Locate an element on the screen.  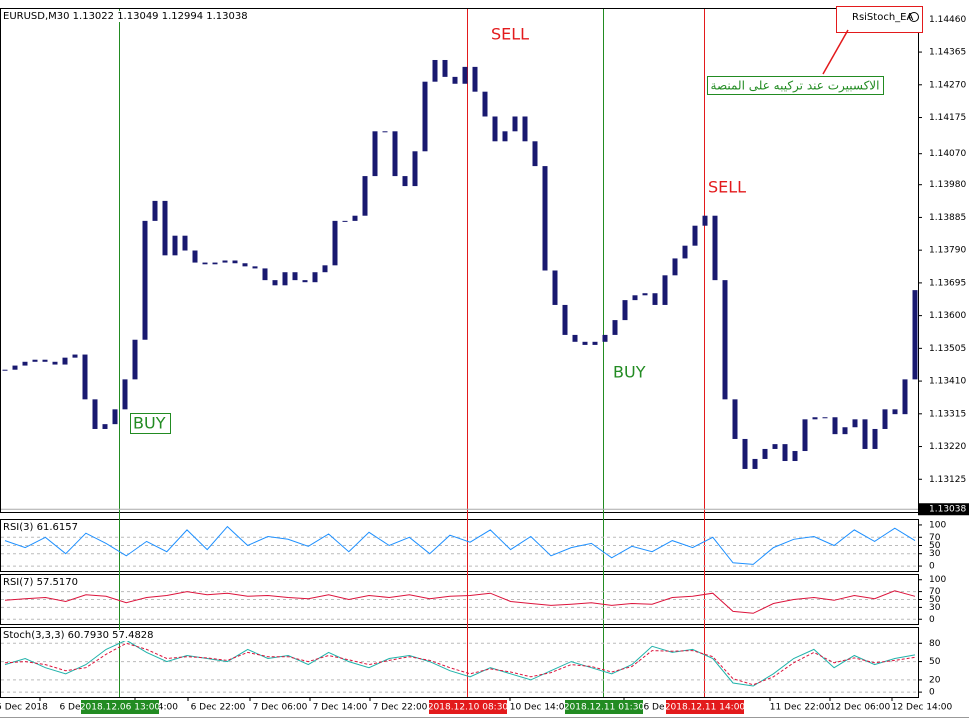
note: الاكسبيرت عند تركيبه على المنصة is located at coordinates (795, 86).